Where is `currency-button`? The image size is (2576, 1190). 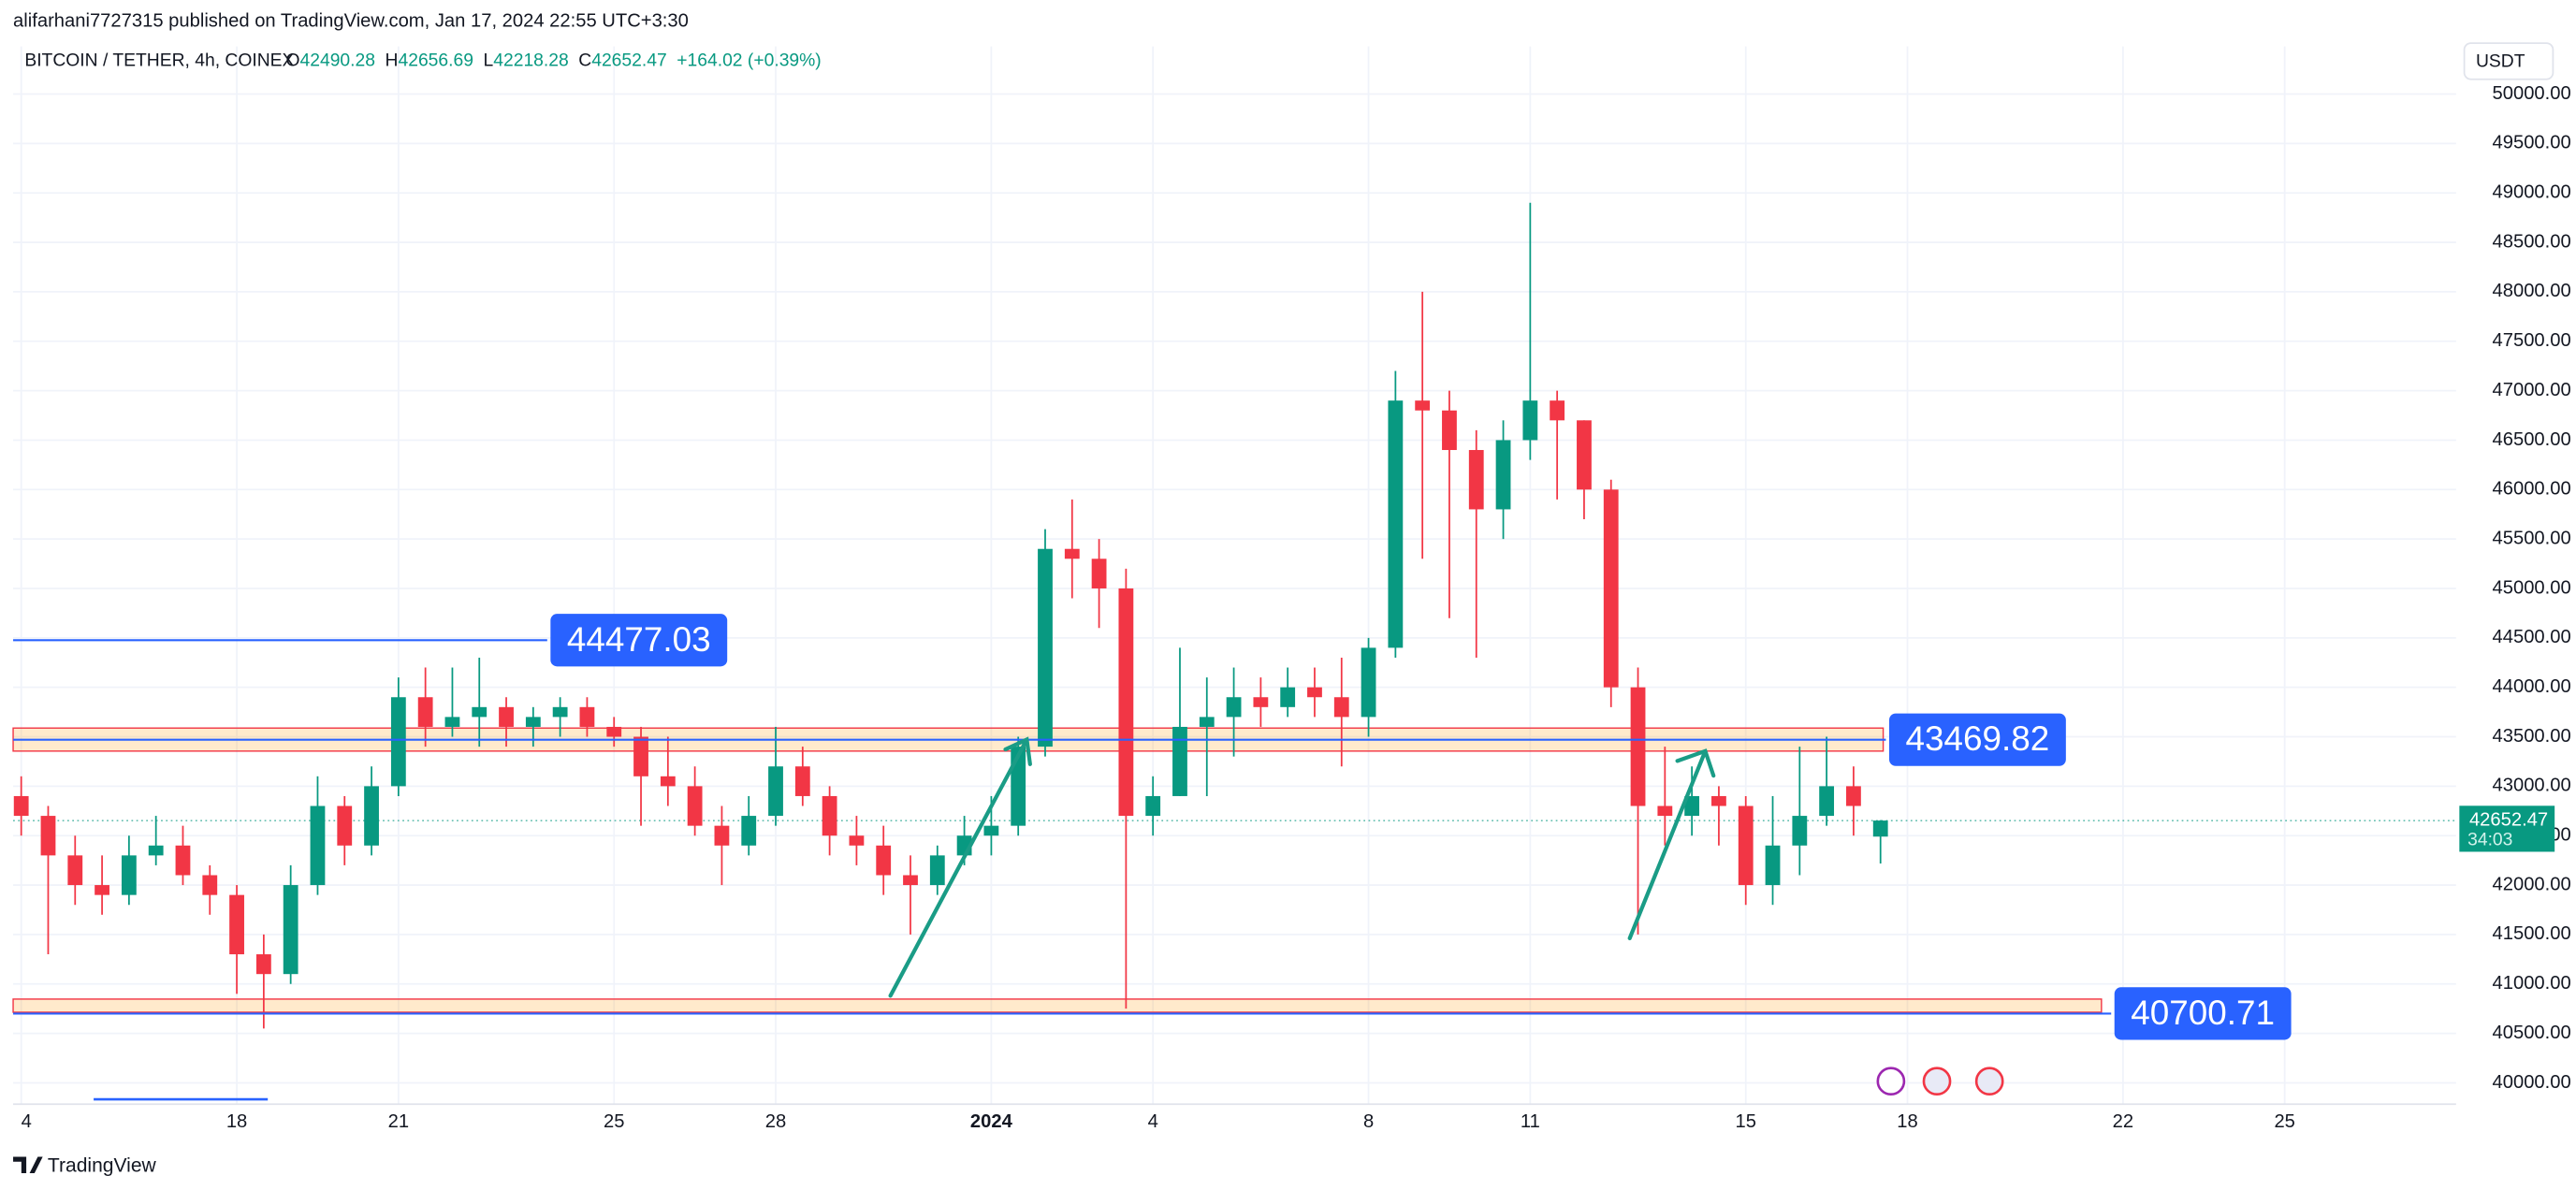
currency-button is located at coordinates (2508, 61).